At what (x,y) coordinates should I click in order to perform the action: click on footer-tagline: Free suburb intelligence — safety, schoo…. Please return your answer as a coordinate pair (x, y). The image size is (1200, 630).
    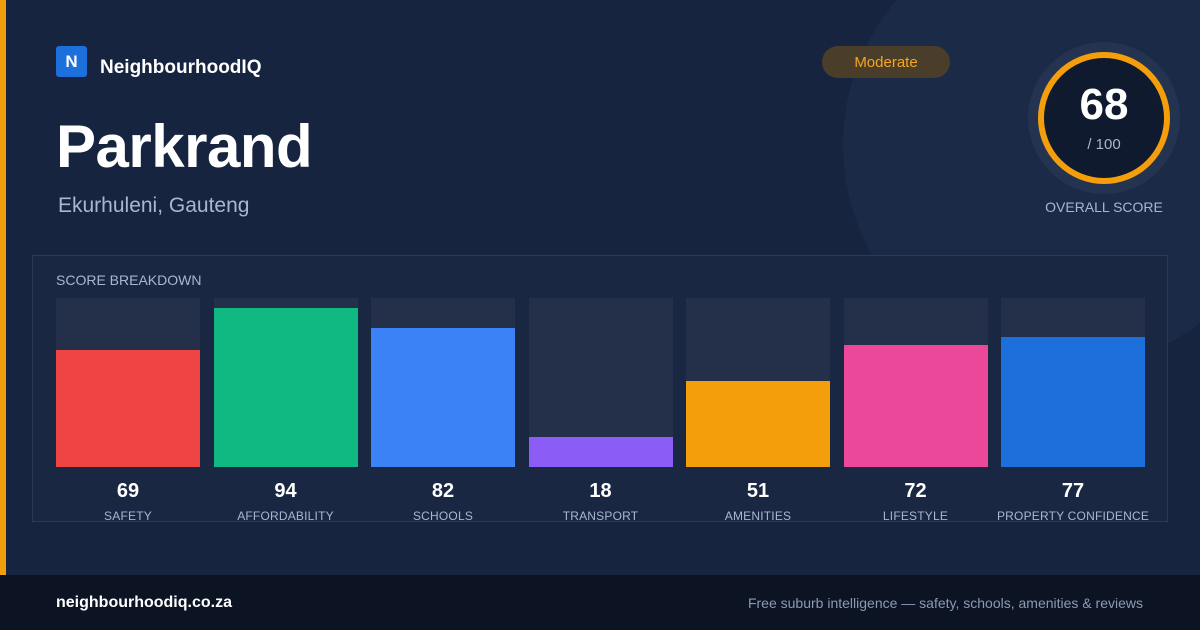
    Looking at the image, I should click on (945, 603).